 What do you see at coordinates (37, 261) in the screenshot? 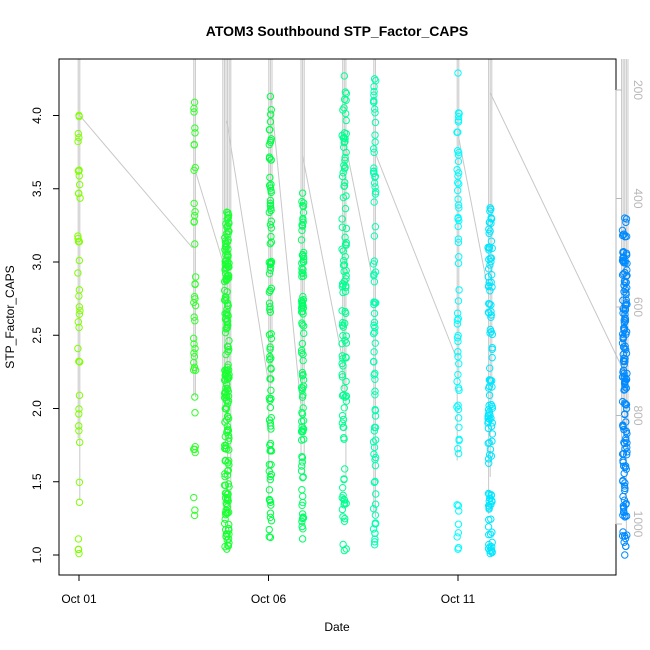
I see `y-tick-label: 3.0` at bounding box center [37, 261].